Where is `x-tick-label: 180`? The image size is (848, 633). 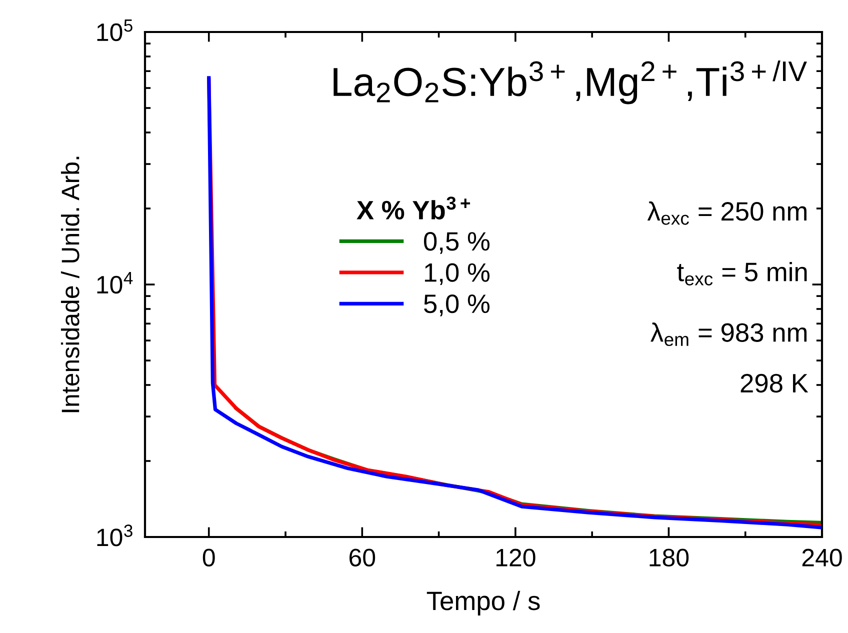
x-tick-label: 180 is located at coordinates (669, 557).